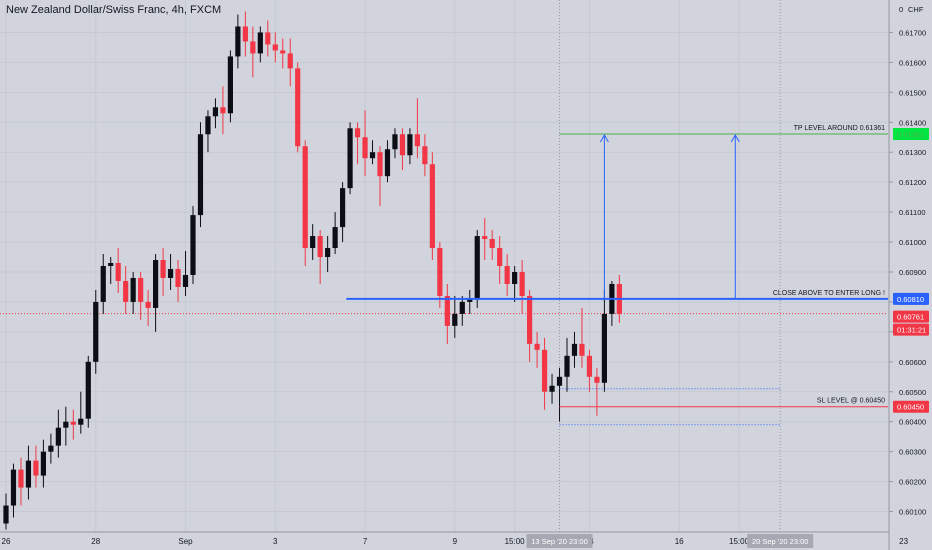  I want to click on crosshair-time-tag: 13 Sep '20 23:00, so click(559, 541).